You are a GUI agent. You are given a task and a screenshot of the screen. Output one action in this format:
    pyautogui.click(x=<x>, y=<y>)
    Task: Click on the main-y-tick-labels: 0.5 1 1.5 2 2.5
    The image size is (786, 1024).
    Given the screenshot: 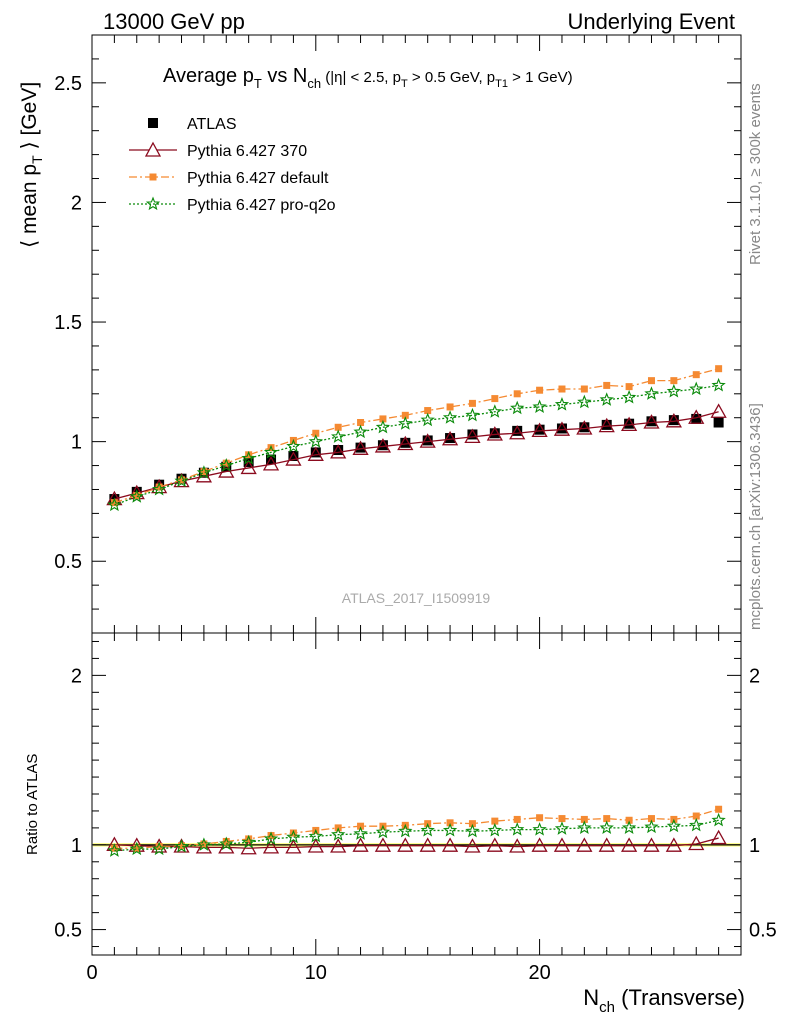 What is the action you would take?
    pyautogui.click(x=68, y=323)
    